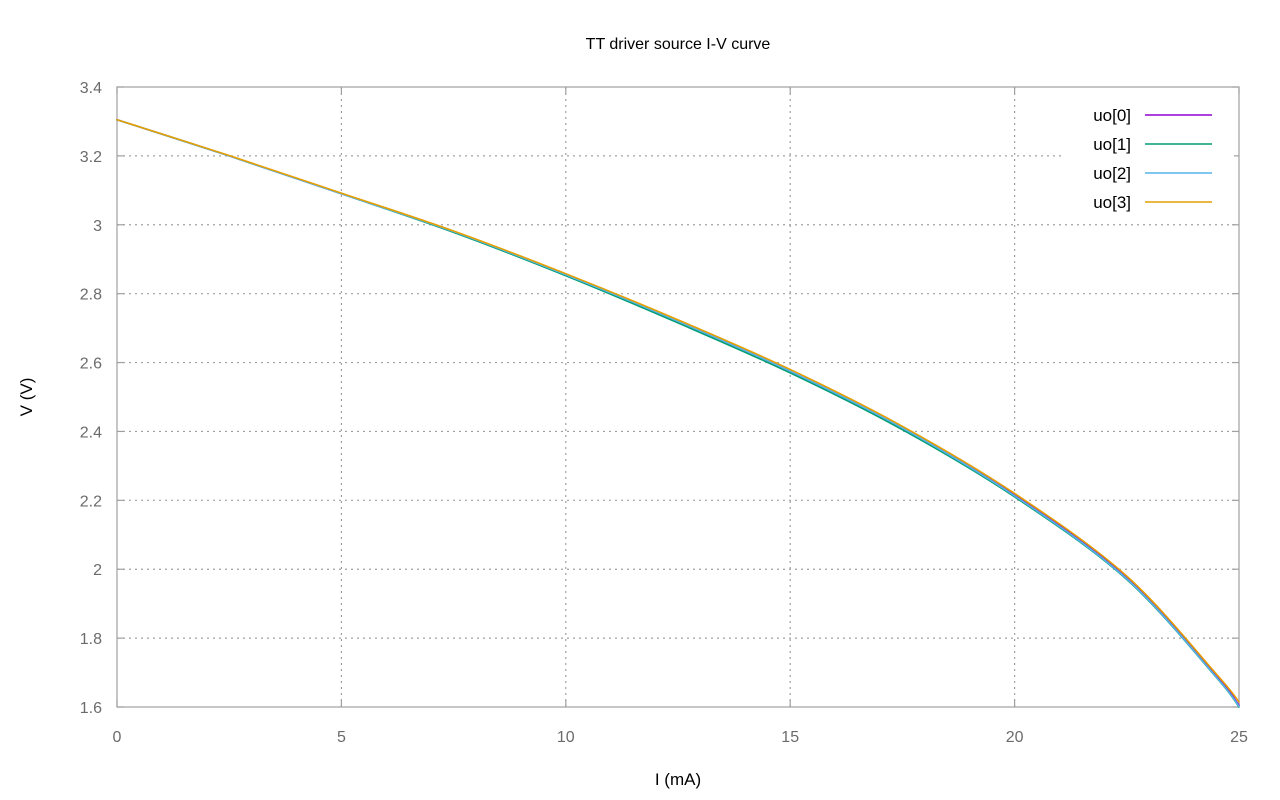 The width and height of the screenshot is (1280, 800). What do you see at coordinates (1239, 737) in the screenshot?
I see `x-tick-label: 25` at bounding box center [1239, 737].